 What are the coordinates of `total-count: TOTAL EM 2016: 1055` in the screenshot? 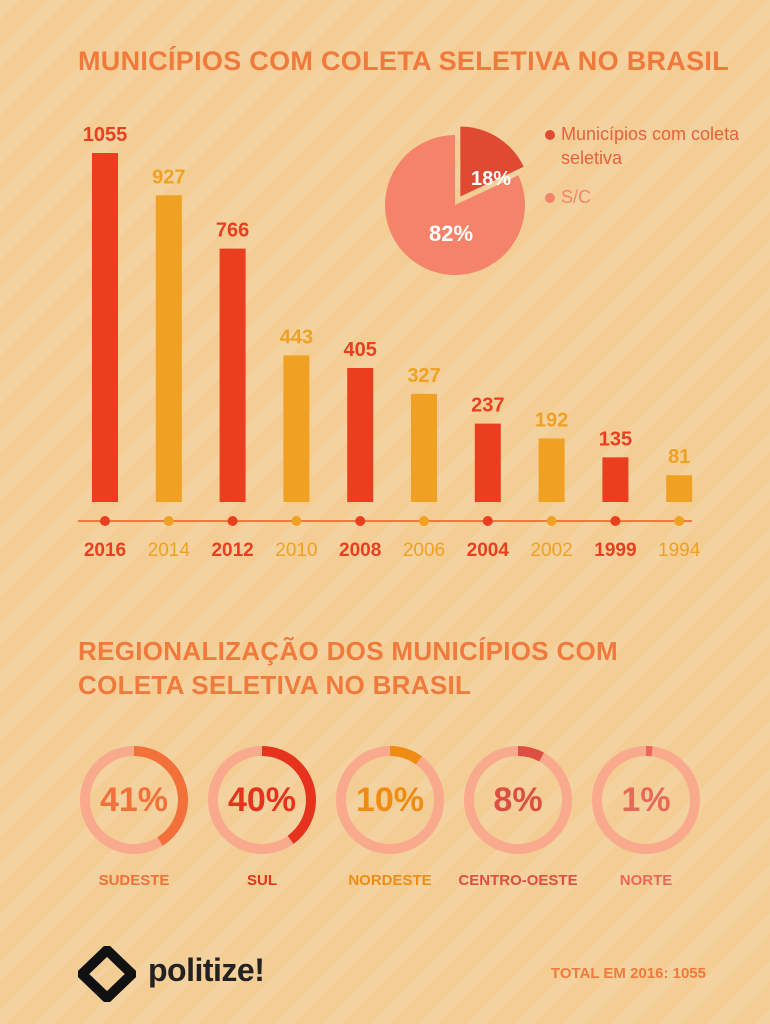 It's located at (628, 973).